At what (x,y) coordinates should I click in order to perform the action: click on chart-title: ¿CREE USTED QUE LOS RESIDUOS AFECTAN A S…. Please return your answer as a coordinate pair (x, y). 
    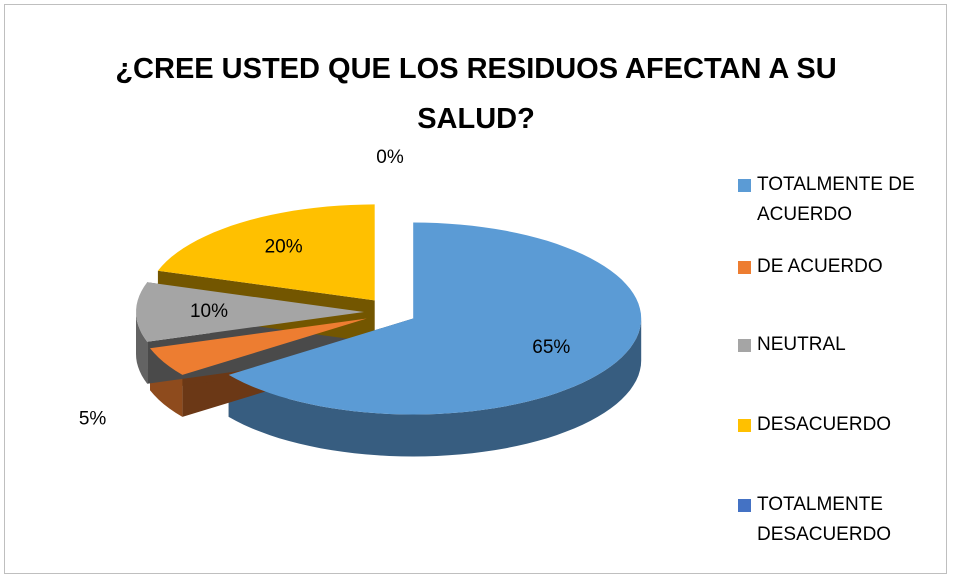
    Looking at the image, I should click on (476, 94).